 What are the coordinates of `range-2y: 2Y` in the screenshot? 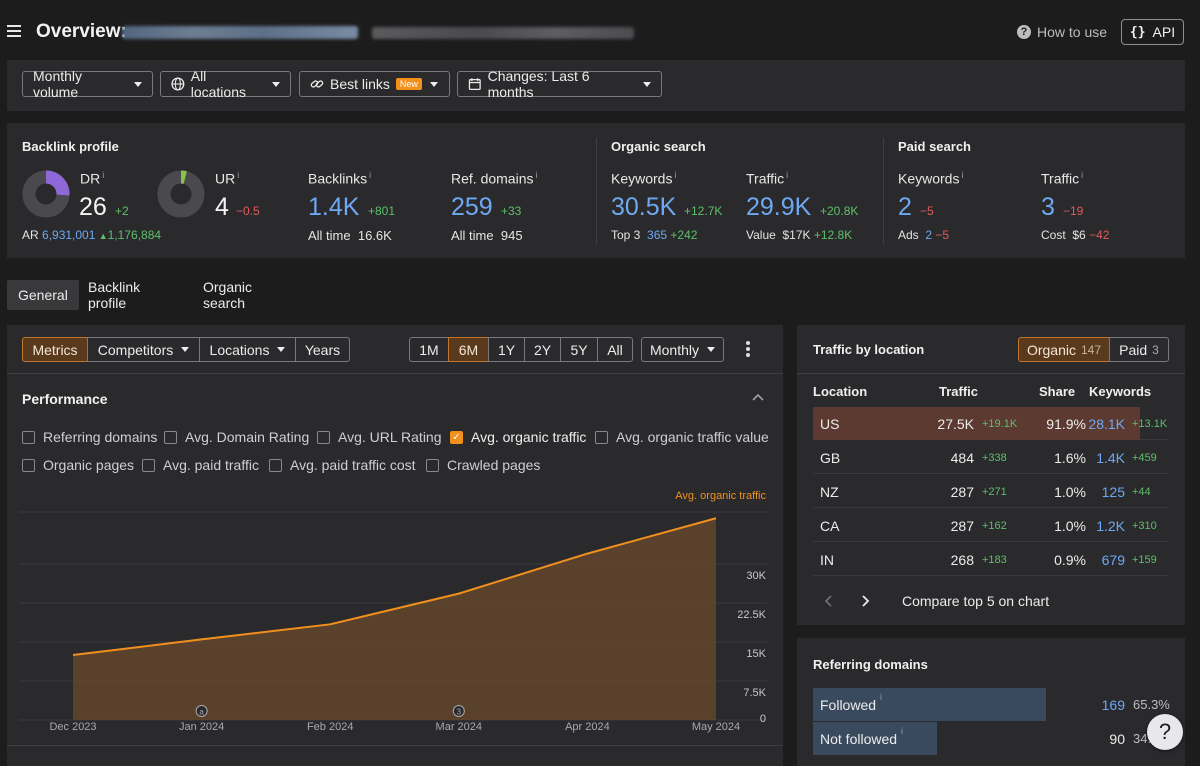 It's located at (542, 349).